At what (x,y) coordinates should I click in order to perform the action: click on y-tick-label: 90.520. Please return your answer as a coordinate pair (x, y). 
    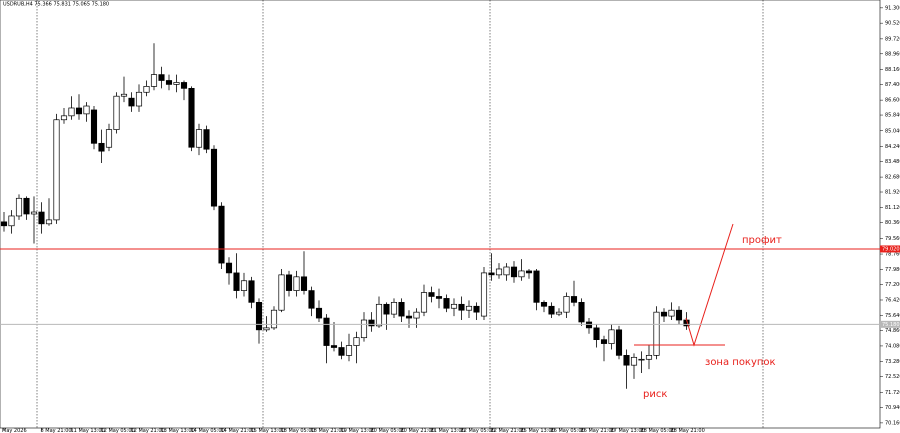
    Looking at the image, I should click on (892, 24).